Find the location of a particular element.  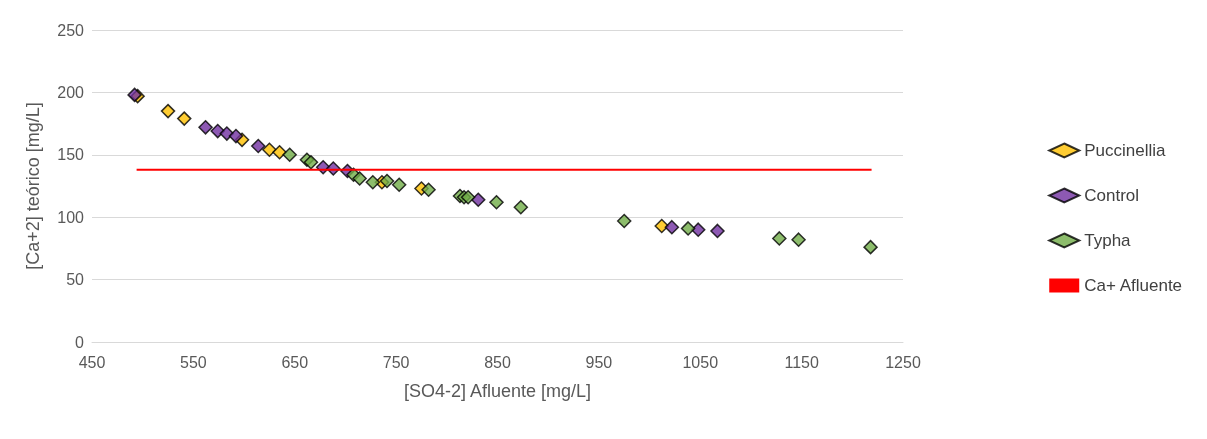

x-tick-label: 750 is located at coordinates (396, 362).